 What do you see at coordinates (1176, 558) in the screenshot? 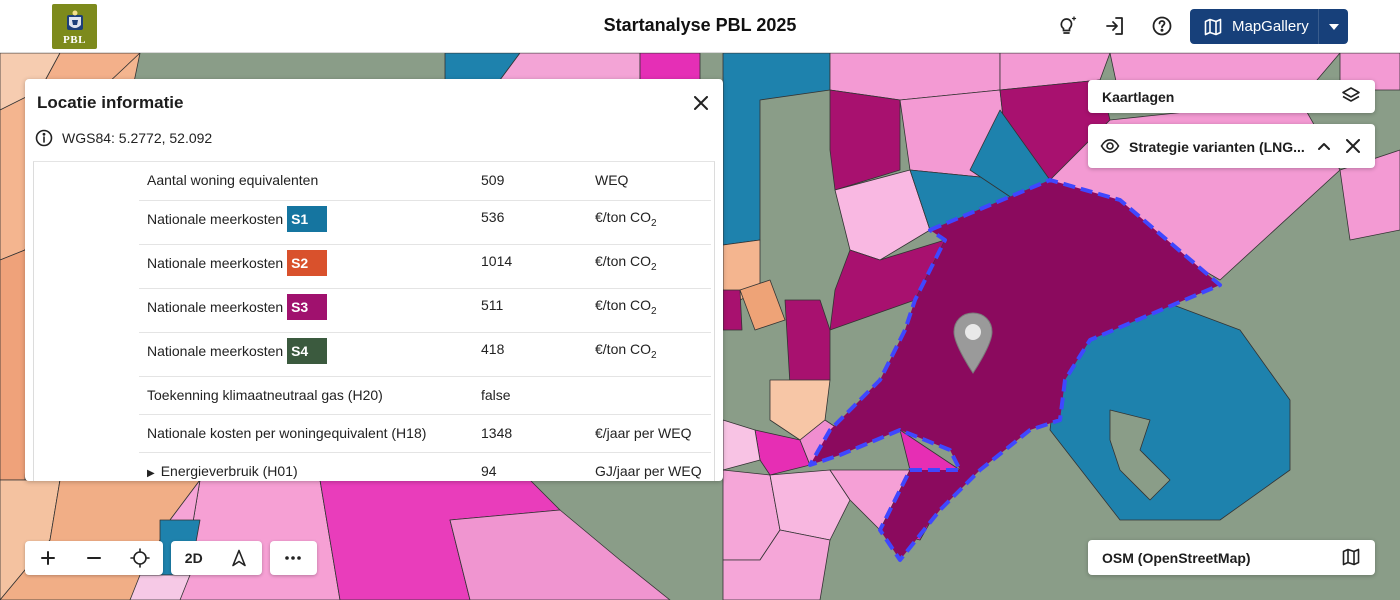
I see `basemap-title: OSM (OpenStreetMap)` at bounding box center [1176, 558].